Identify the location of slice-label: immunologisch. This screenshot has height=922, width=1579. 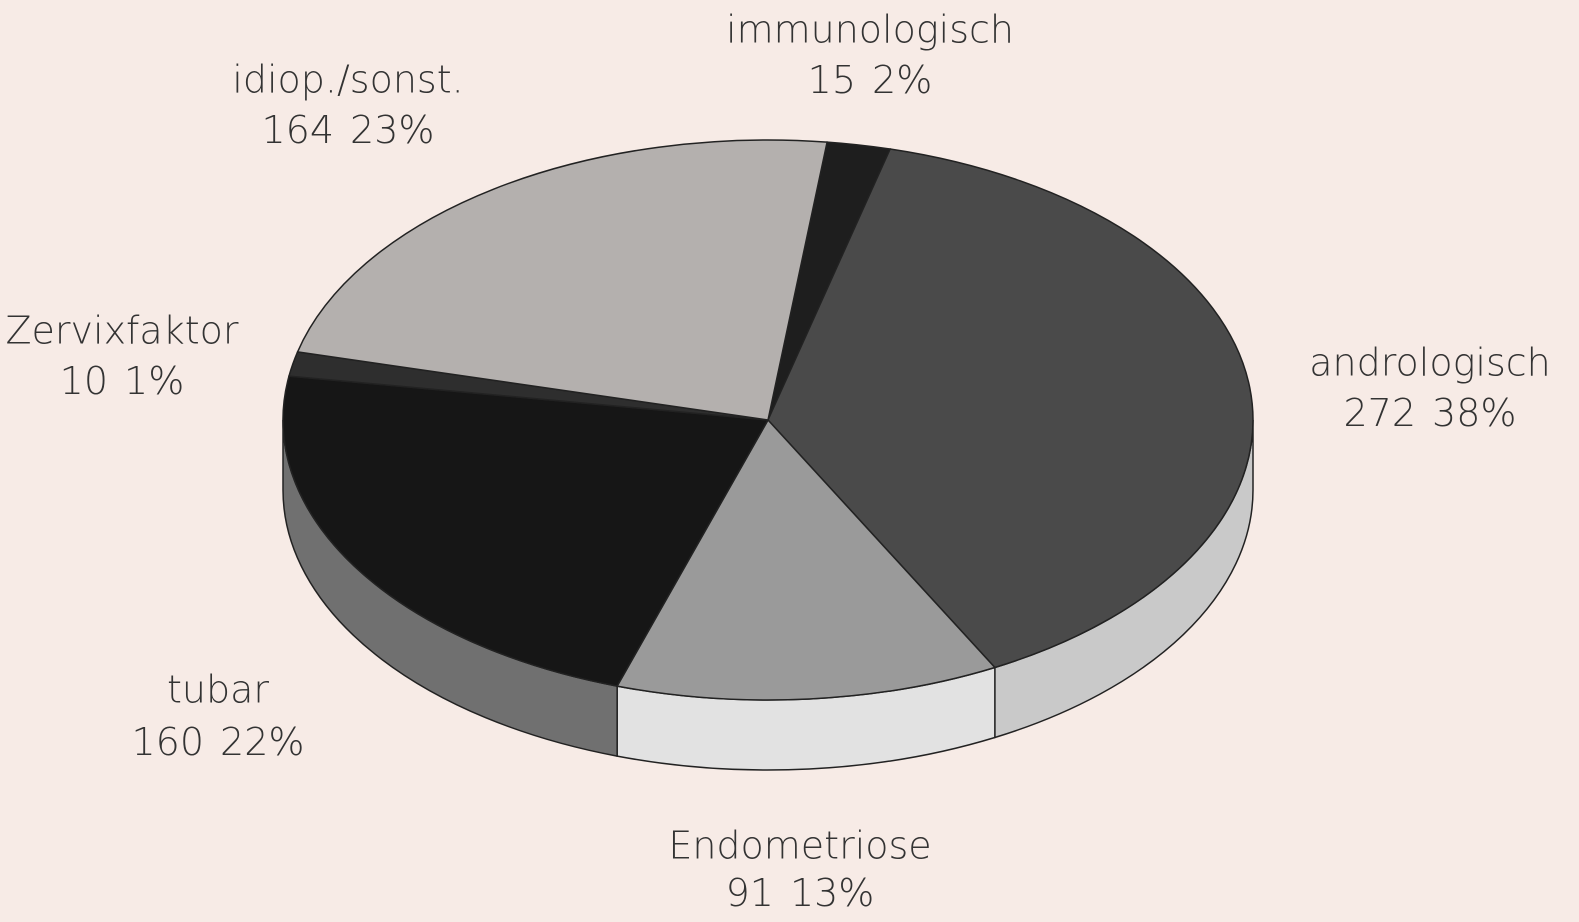
(870, 30).